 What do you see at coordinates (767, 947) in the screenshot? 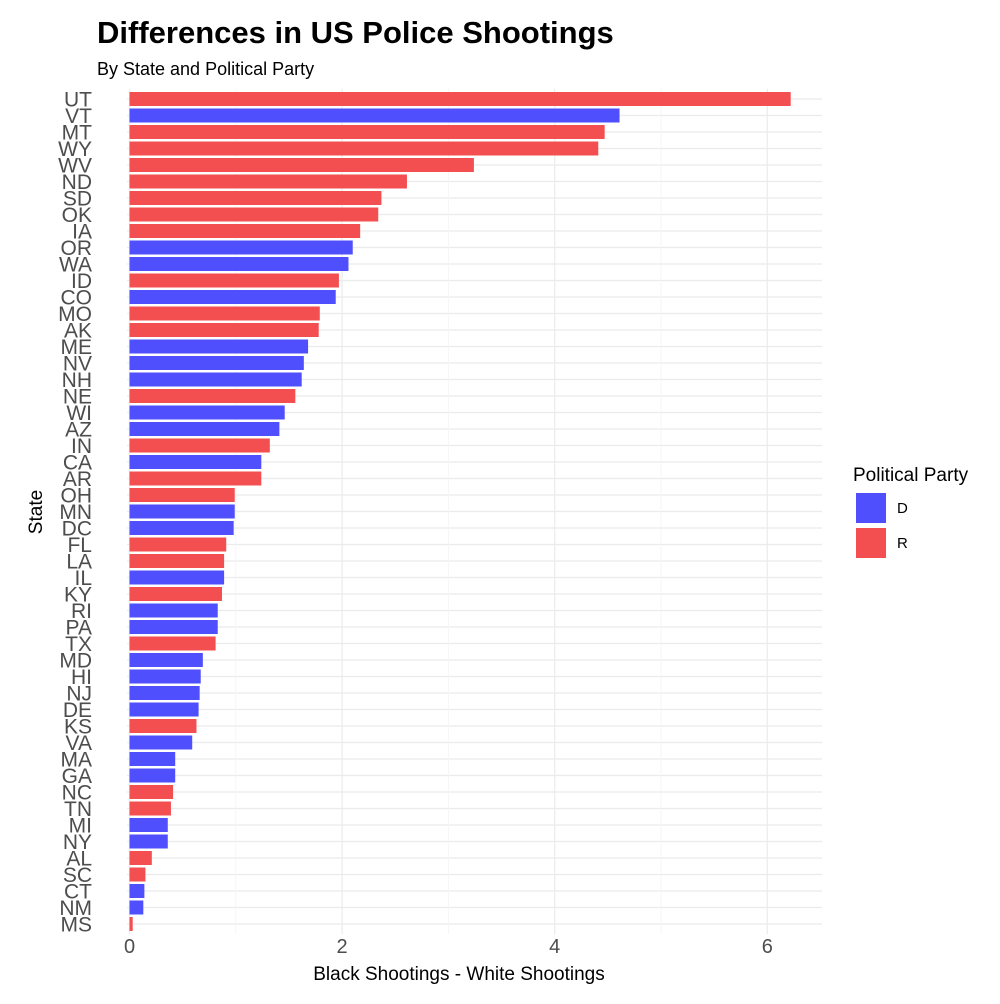
I see `x-tick-label: 6` at bounding box center [767, 947].